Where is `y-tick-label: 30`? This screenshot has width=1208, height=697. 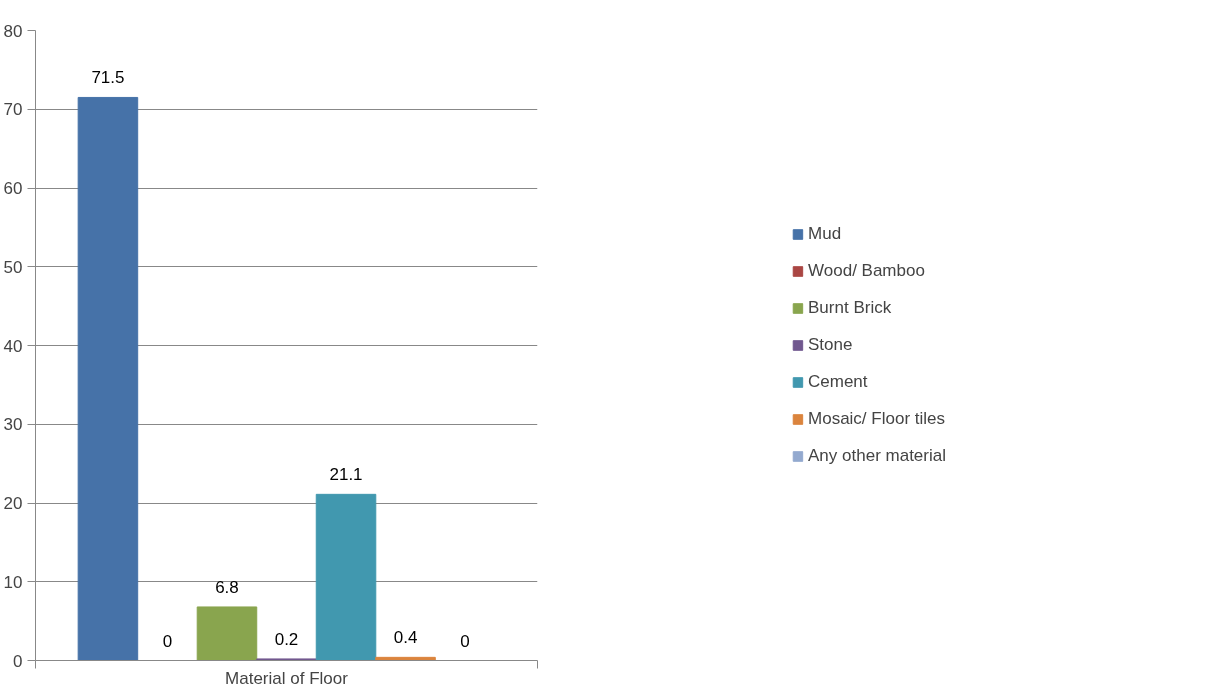 y-tick-label: 30 is located at coordinates (13, 425).